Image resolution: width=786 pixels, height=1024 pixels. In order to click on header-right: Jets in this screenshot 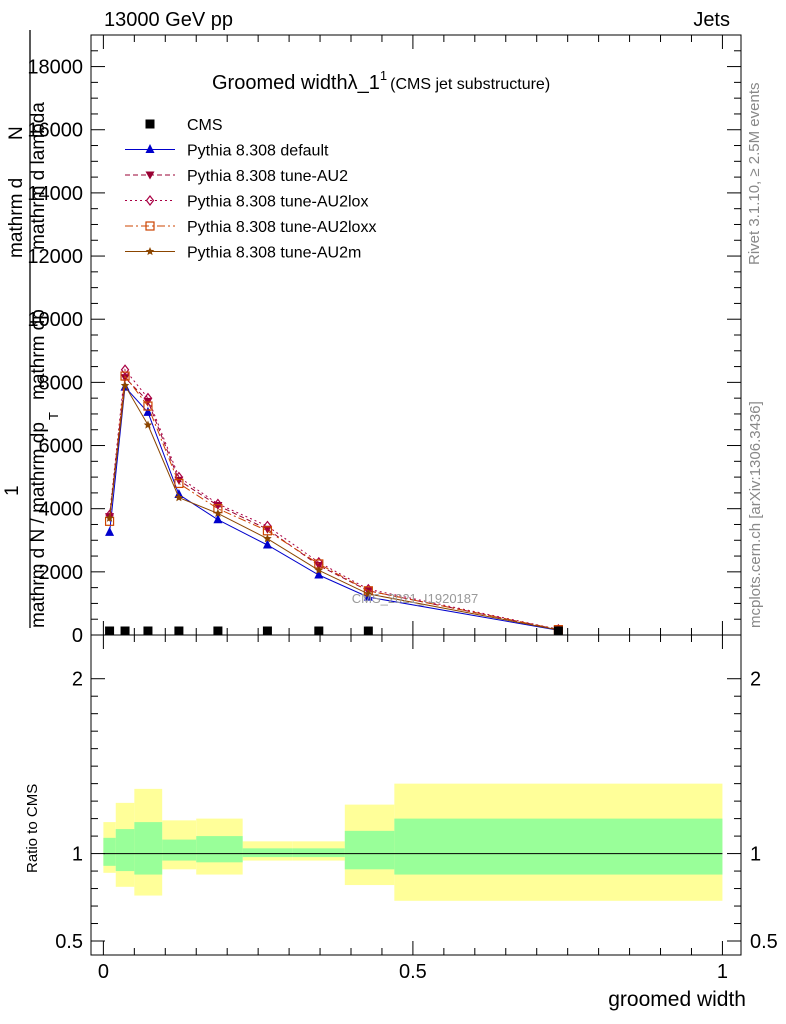, I will do `click(711, 20)`.